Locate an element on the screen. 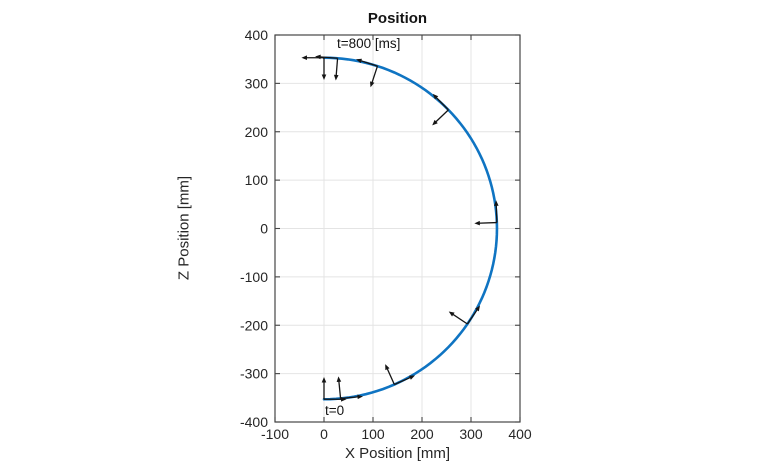 The image size is (768, 475). x-tick-label: 200 is located at coordinates (422, 434).